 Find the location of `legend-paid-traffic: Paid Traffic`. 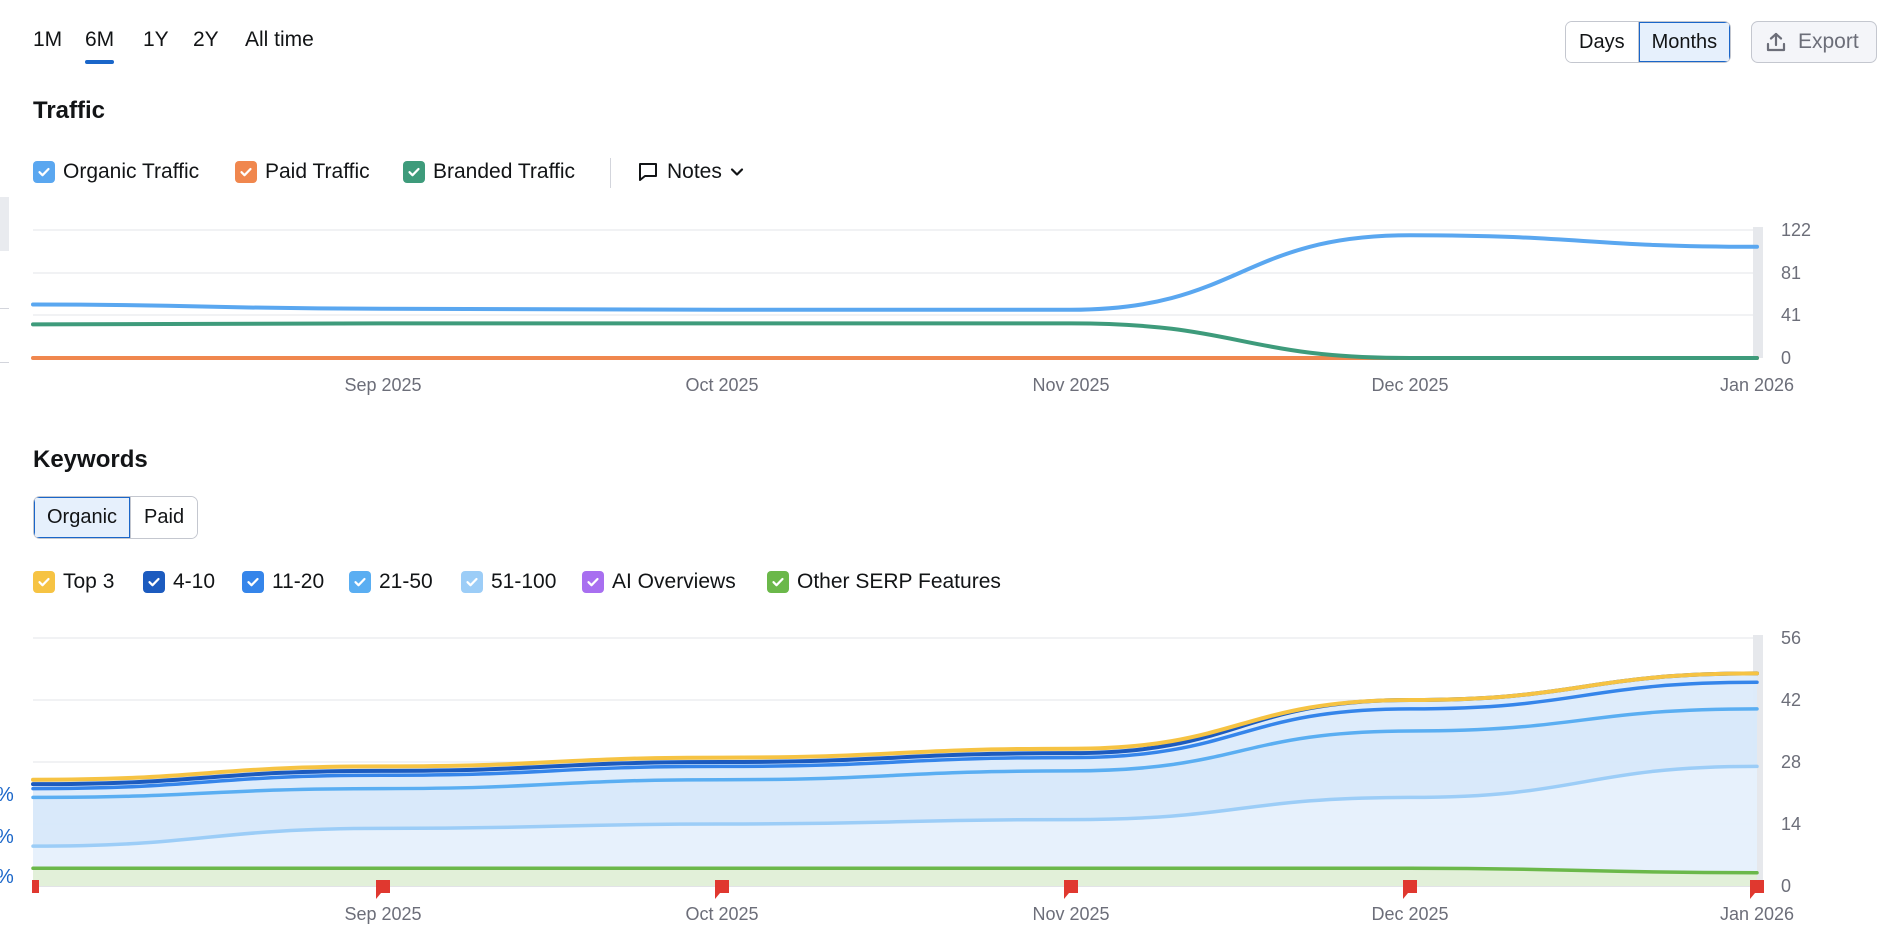

legend-paid-traffic: Paid Traffic is located at coordinates (302, 172).